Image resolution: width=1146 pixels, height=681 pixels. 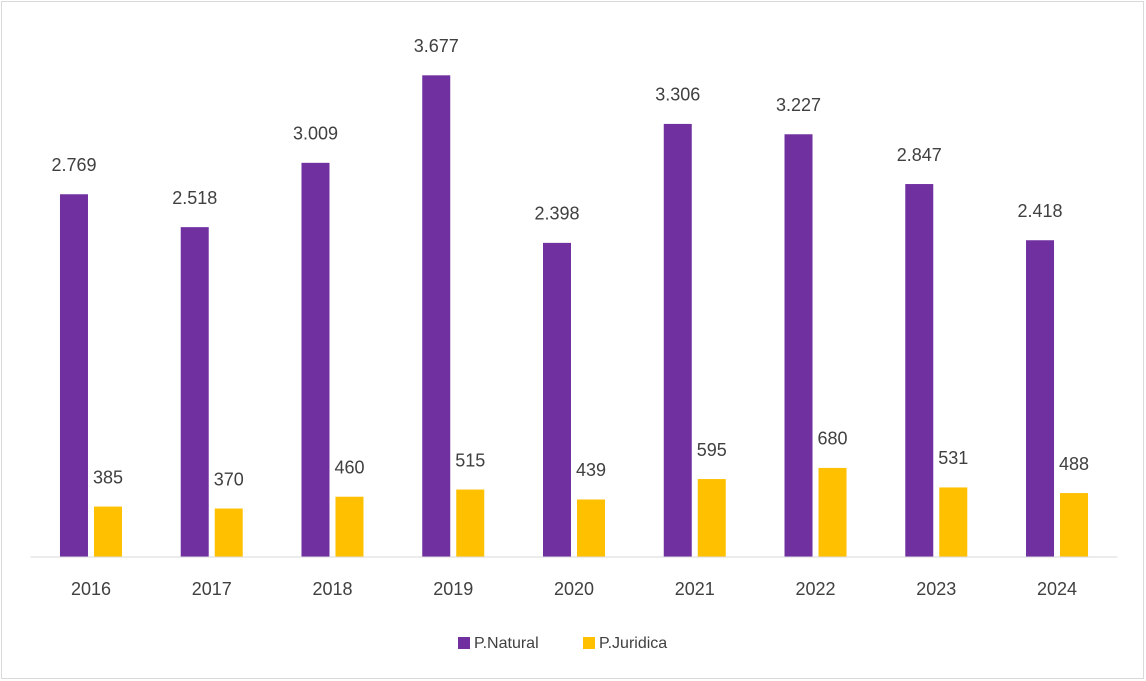 I want to click on data-label: 3.227, so click(x=798, y=105).